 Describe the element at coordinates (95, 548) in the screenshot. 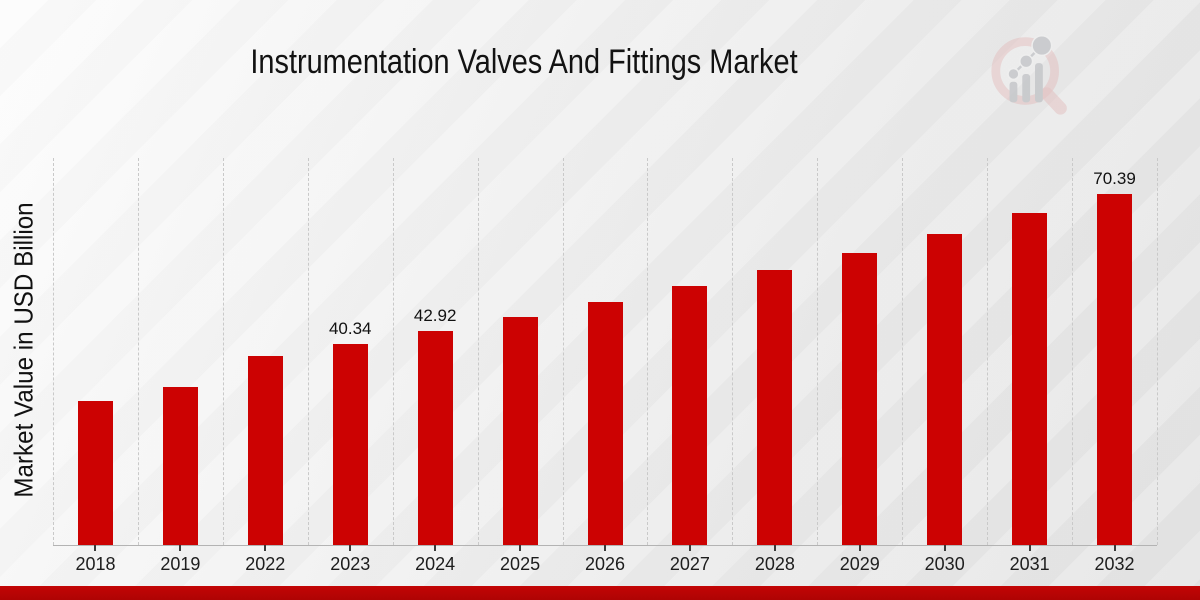

I see `x-tick-2018` at that location.